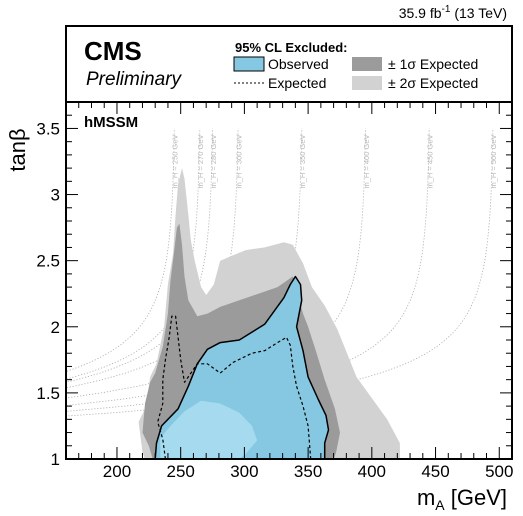 The height and width of the screenshot is (516, 523). Describe the element at coordinates (175, 162) in the screenshot. I see `mh-contour-label: m_H = 250 GeV` at that location.